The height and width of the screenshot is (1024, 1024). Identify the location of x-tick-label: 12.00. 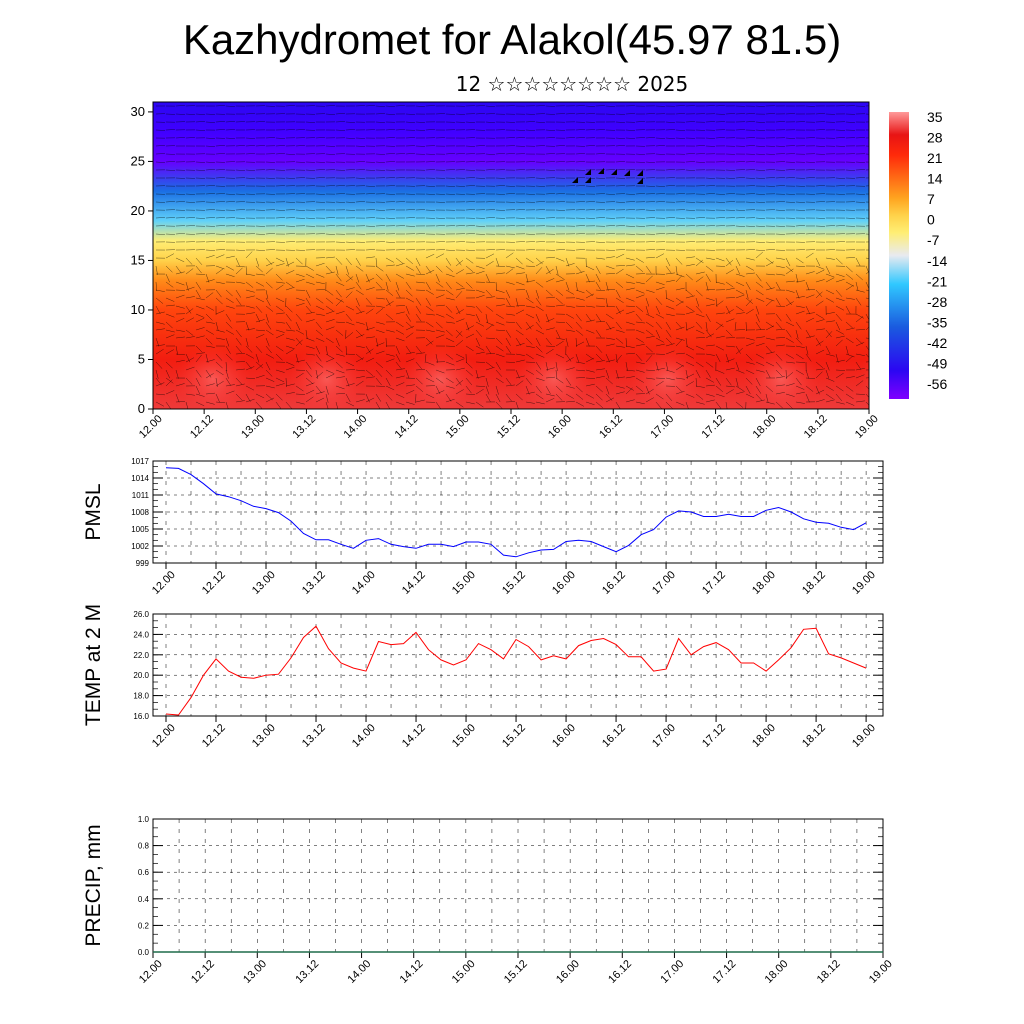
(164, 583).